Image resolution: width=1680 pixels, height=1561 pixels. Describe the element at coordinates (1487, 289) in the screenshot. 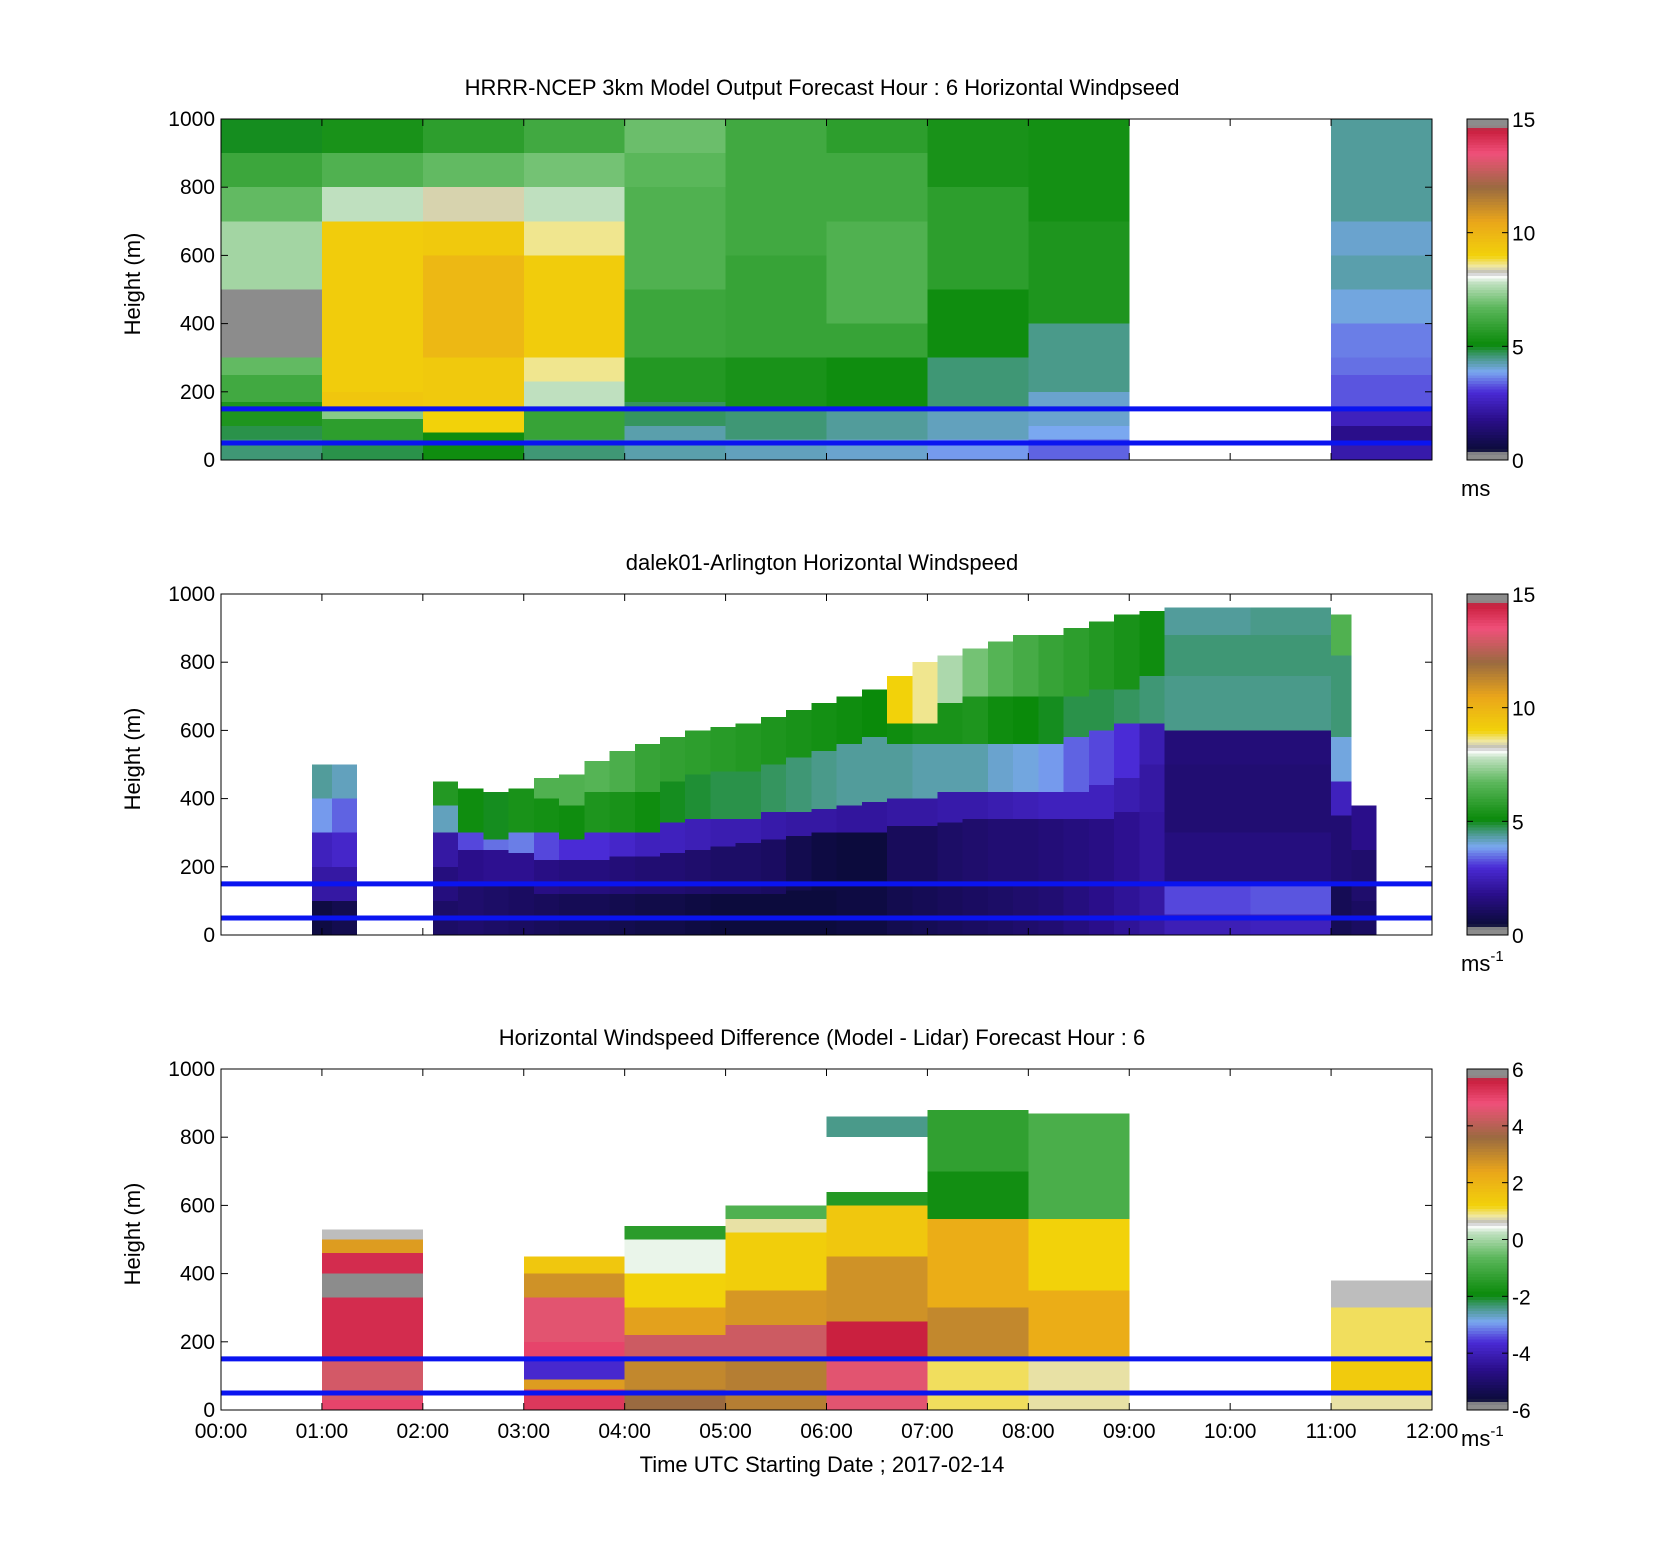

I see `colorbar-frame` at that location.